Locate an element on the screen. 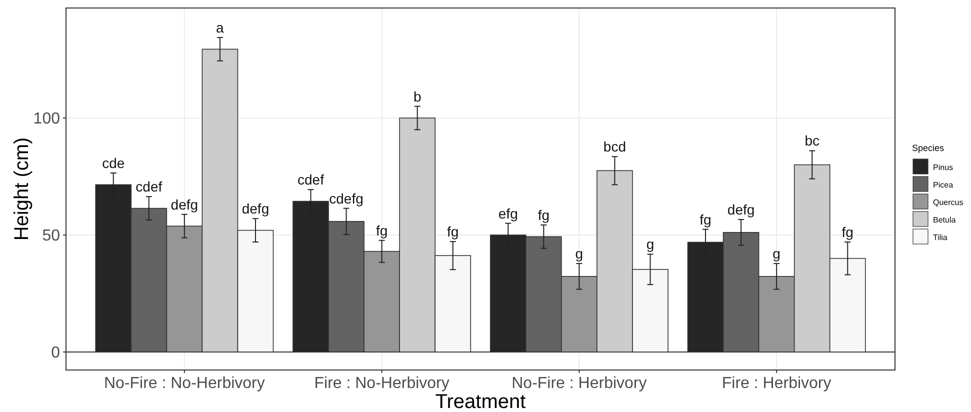 The image size is (971, 412). legend-label: Picea is located at coordinates (943, 185).